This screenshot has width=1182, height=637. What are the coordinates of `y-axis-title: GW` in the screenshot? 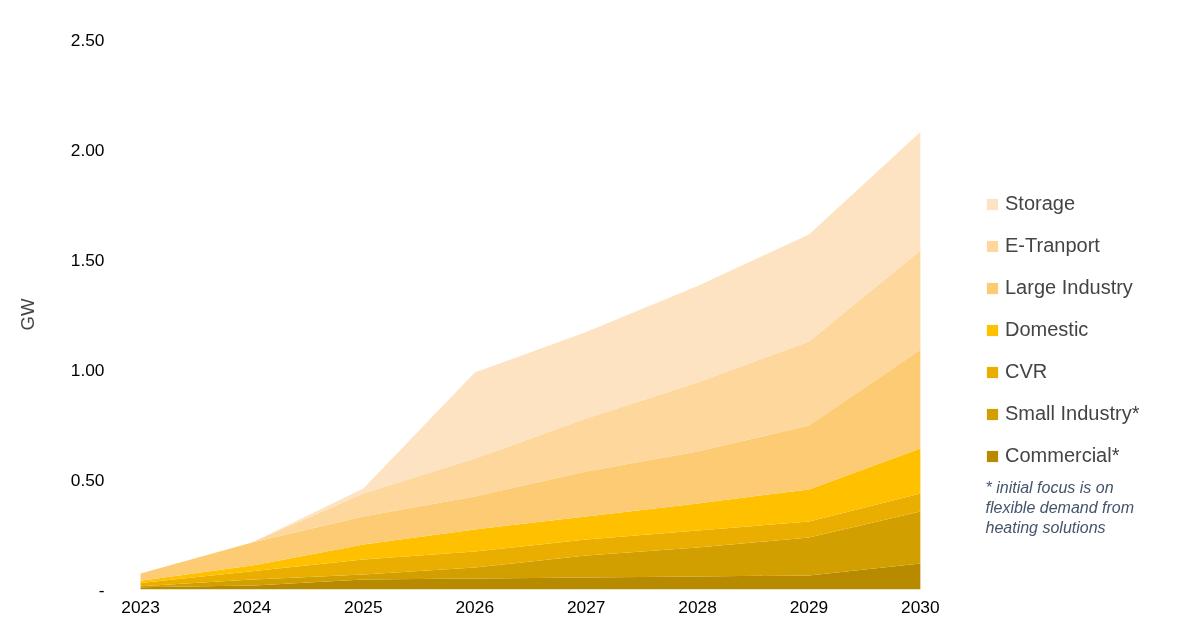 It's located at (27, 314).